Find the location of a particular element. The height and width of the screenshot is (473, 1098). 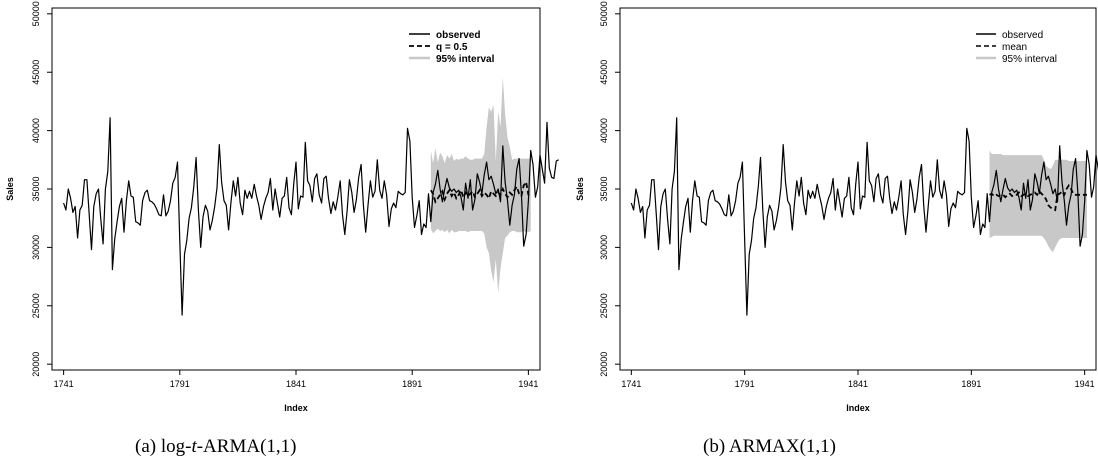

caption-a-italic: t is located at coordinates (194, 446).